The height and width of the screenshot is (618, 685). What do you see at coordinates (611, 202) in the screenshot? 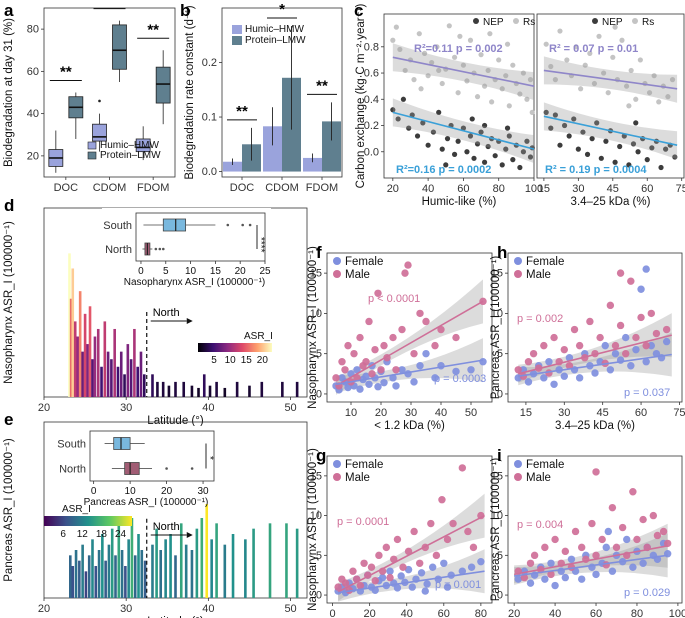
I see `x-axis-title: 3.4–25 kDa (%)` at bounding box center [611, 202].